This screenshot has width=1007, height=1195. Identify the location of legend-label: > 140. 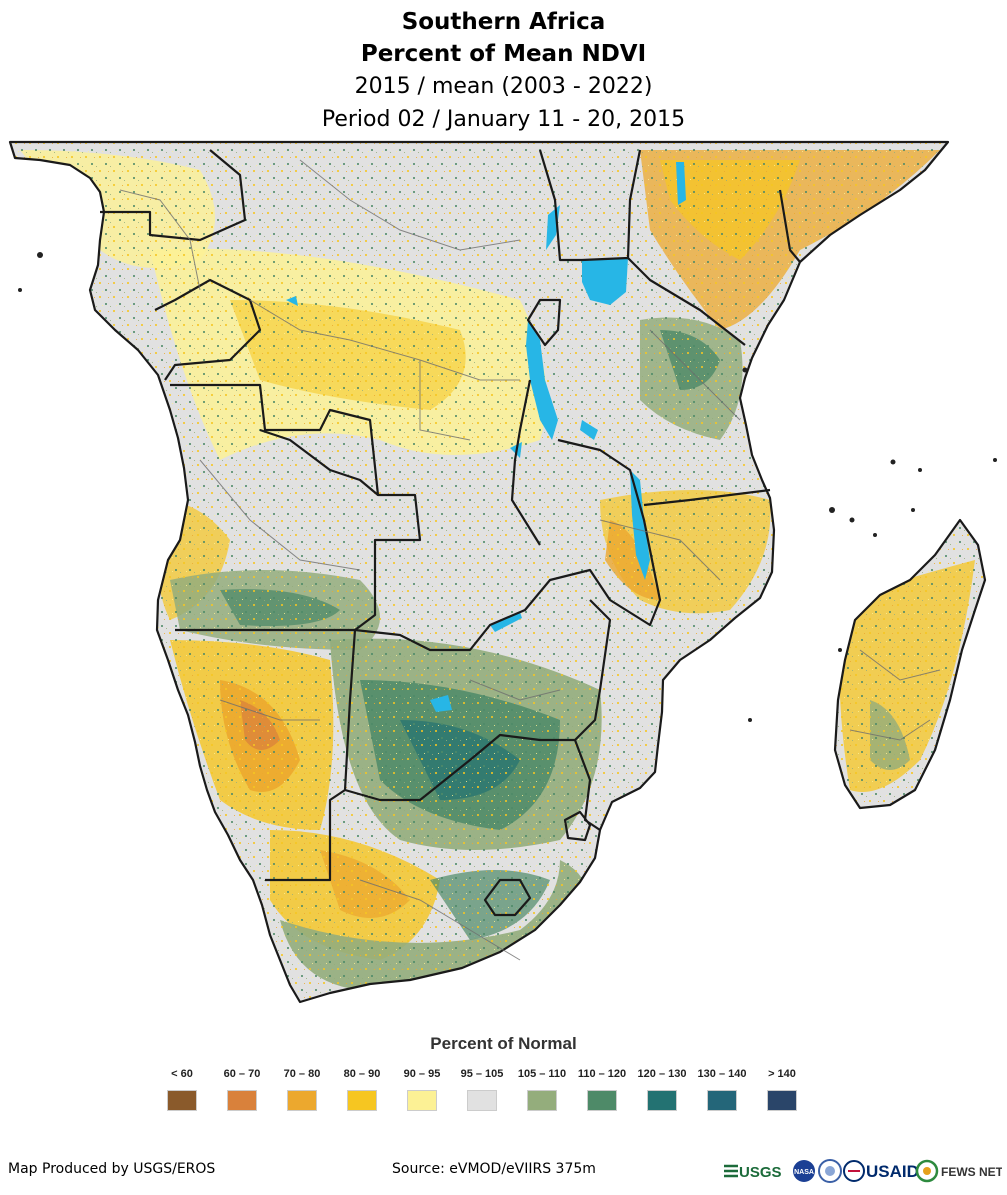
(782, 1074).